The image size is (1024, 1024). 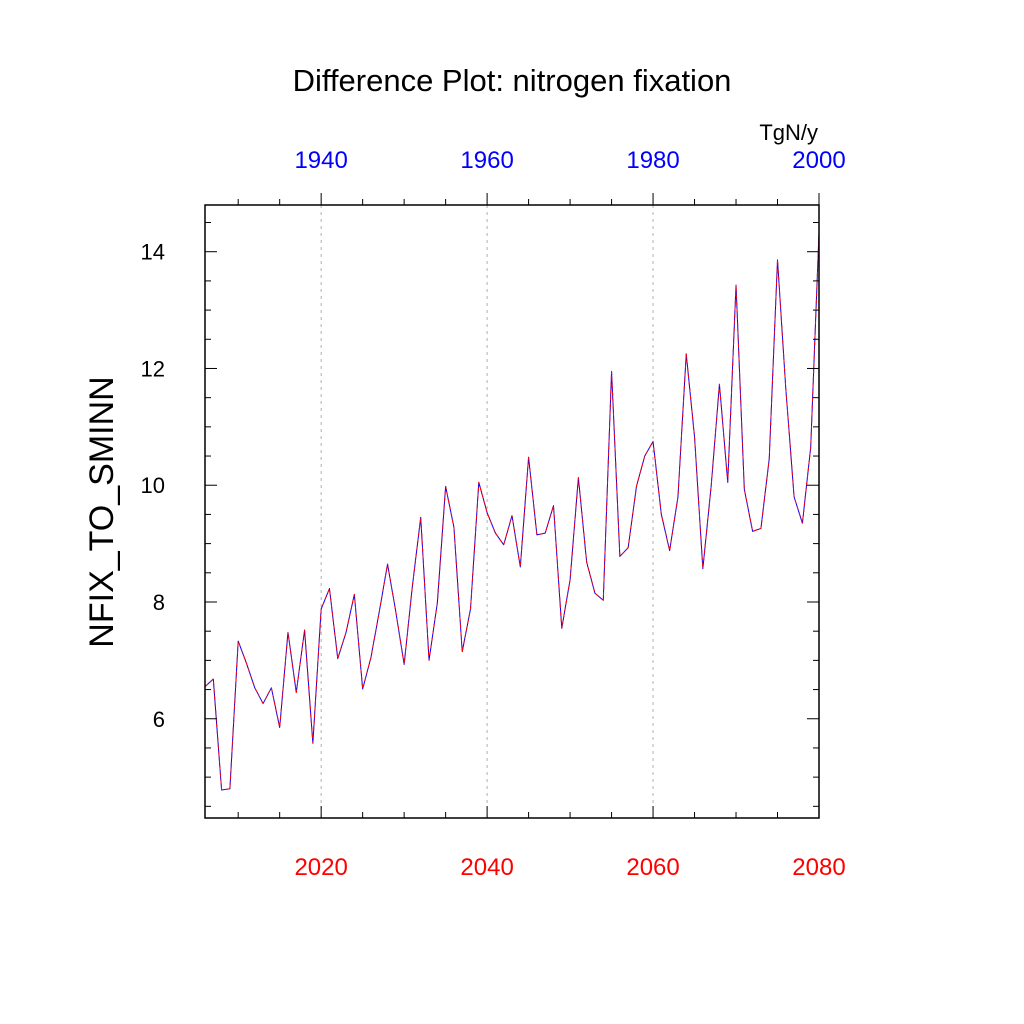 What do you see at coordinates (486, 867) in the screenshot?
I see `x-tick-label-bottom: 2040` at bounding box center [486, 867].